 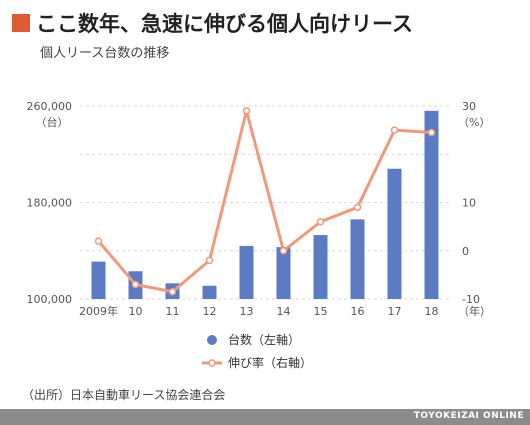 I want to click on x-axis-tick-label: 10, so click(x=136, y=311).